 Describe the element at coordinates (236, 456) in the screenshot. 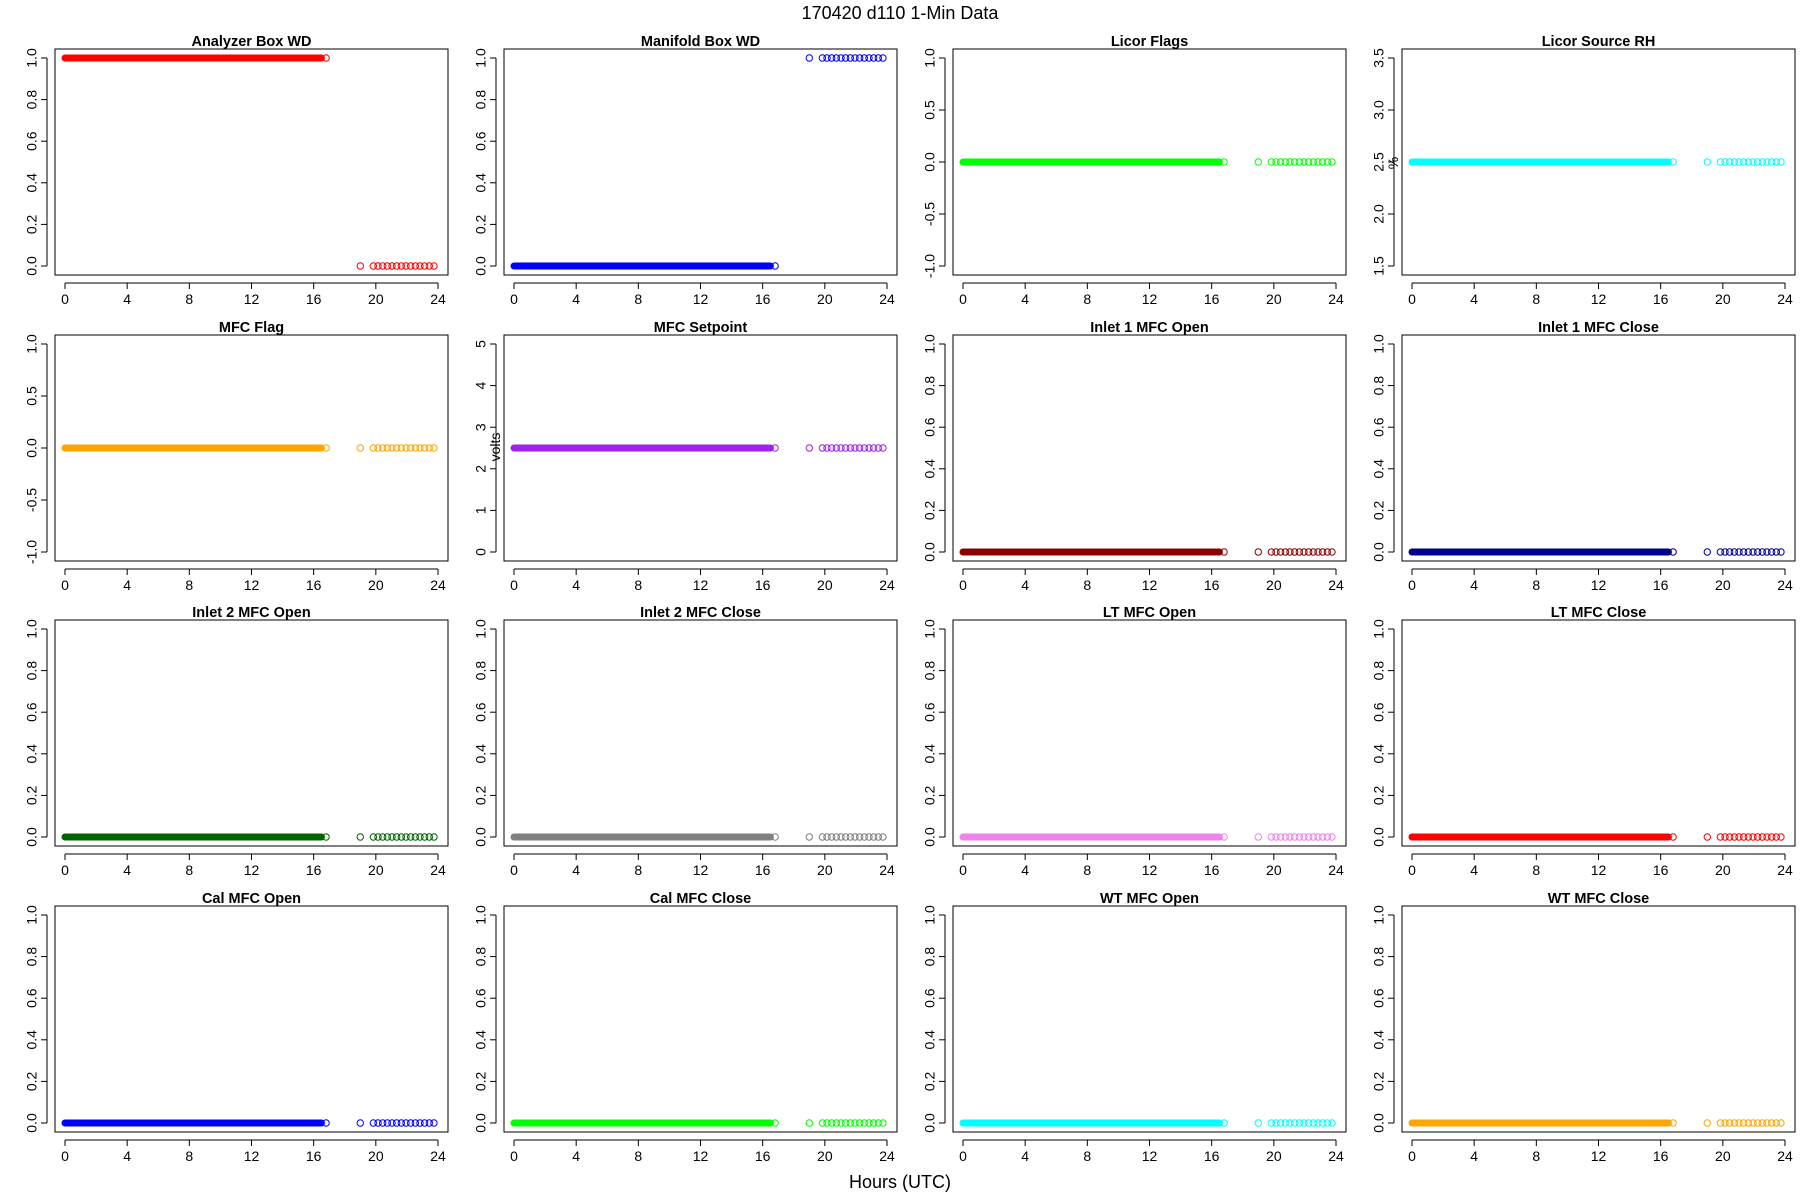

I see `panel-4: MFC Flag 0 4 8 12 16 20 24 -1.0 -0.5 0.0 0.5 1.0` at that location.